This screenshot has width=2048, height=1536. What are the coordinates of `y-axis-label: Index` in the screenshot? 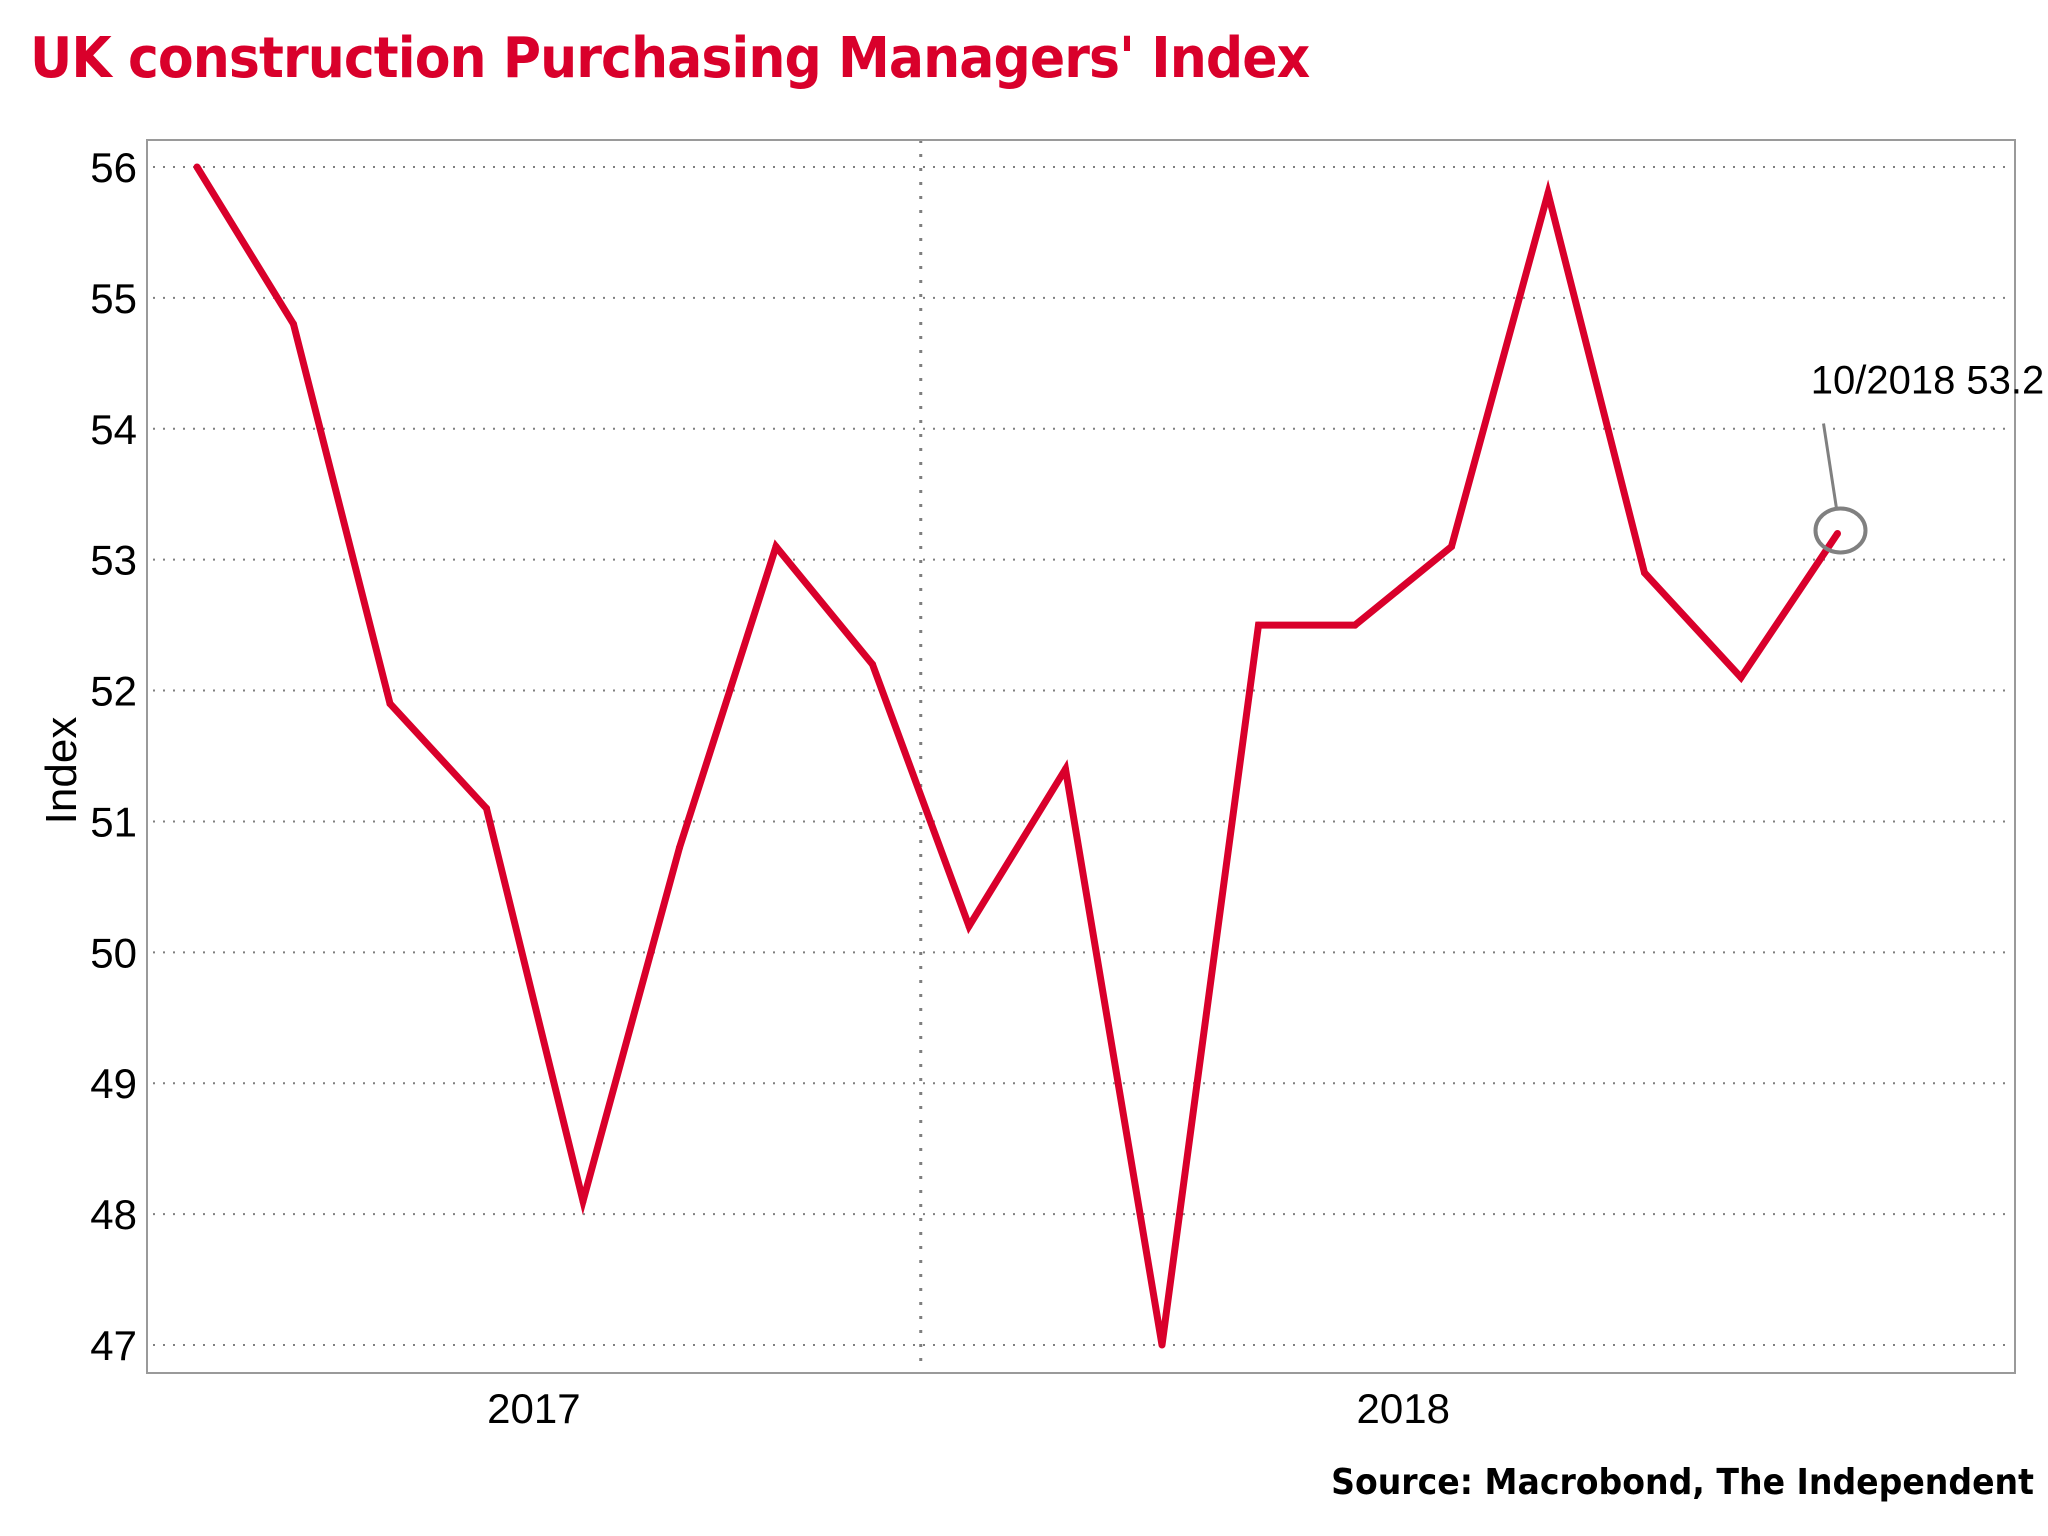 It's located at (61, 771).